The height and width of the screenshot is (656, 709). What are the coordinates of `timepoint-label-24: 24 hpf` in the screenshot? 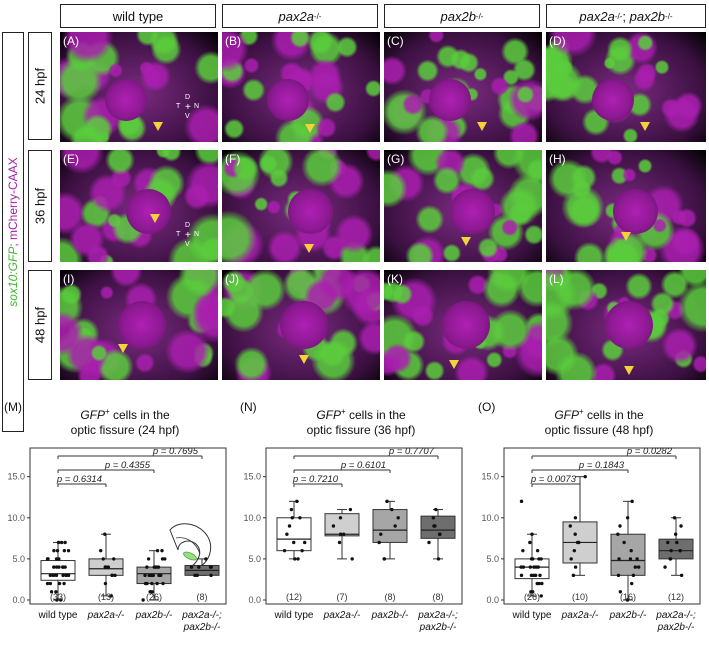 It's located at (40, 86).